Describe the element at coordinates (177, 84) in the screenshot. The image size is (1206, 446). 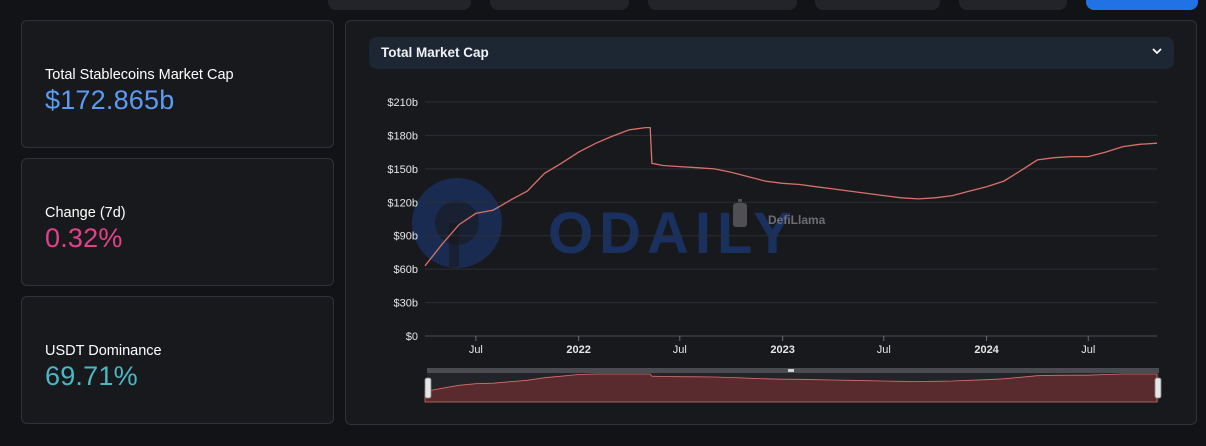
I see `market-cap-card: Total Stablecoins Market Cap $172.865b` at that location.